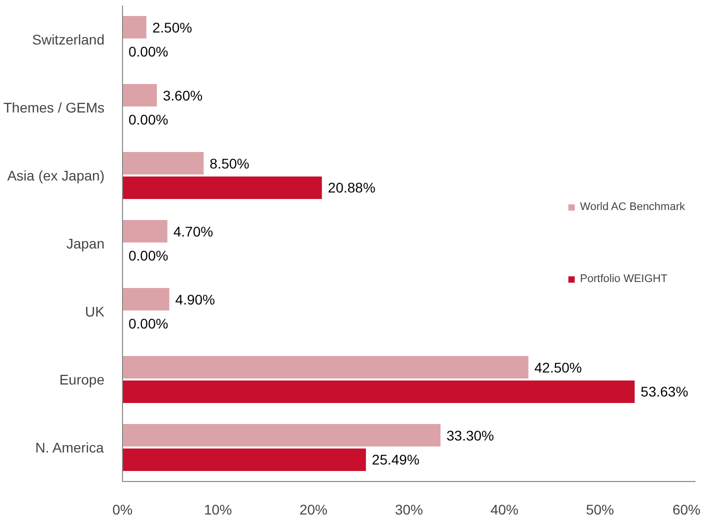 The height and width of the screenshot is (529, 707). I want to click on data-label: 3.60%, so click(182, 95).